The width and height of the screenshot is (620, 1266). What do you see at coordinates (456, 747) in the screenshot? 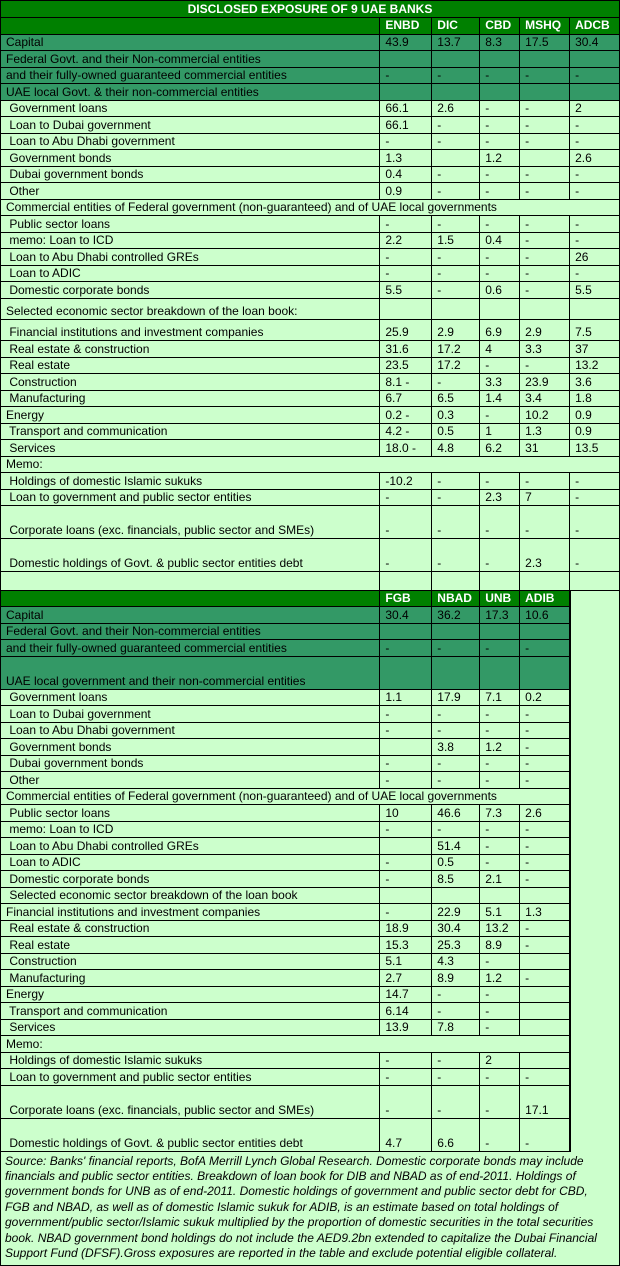
I see `value-cell: 3.8` at bounding box center [456, 747].